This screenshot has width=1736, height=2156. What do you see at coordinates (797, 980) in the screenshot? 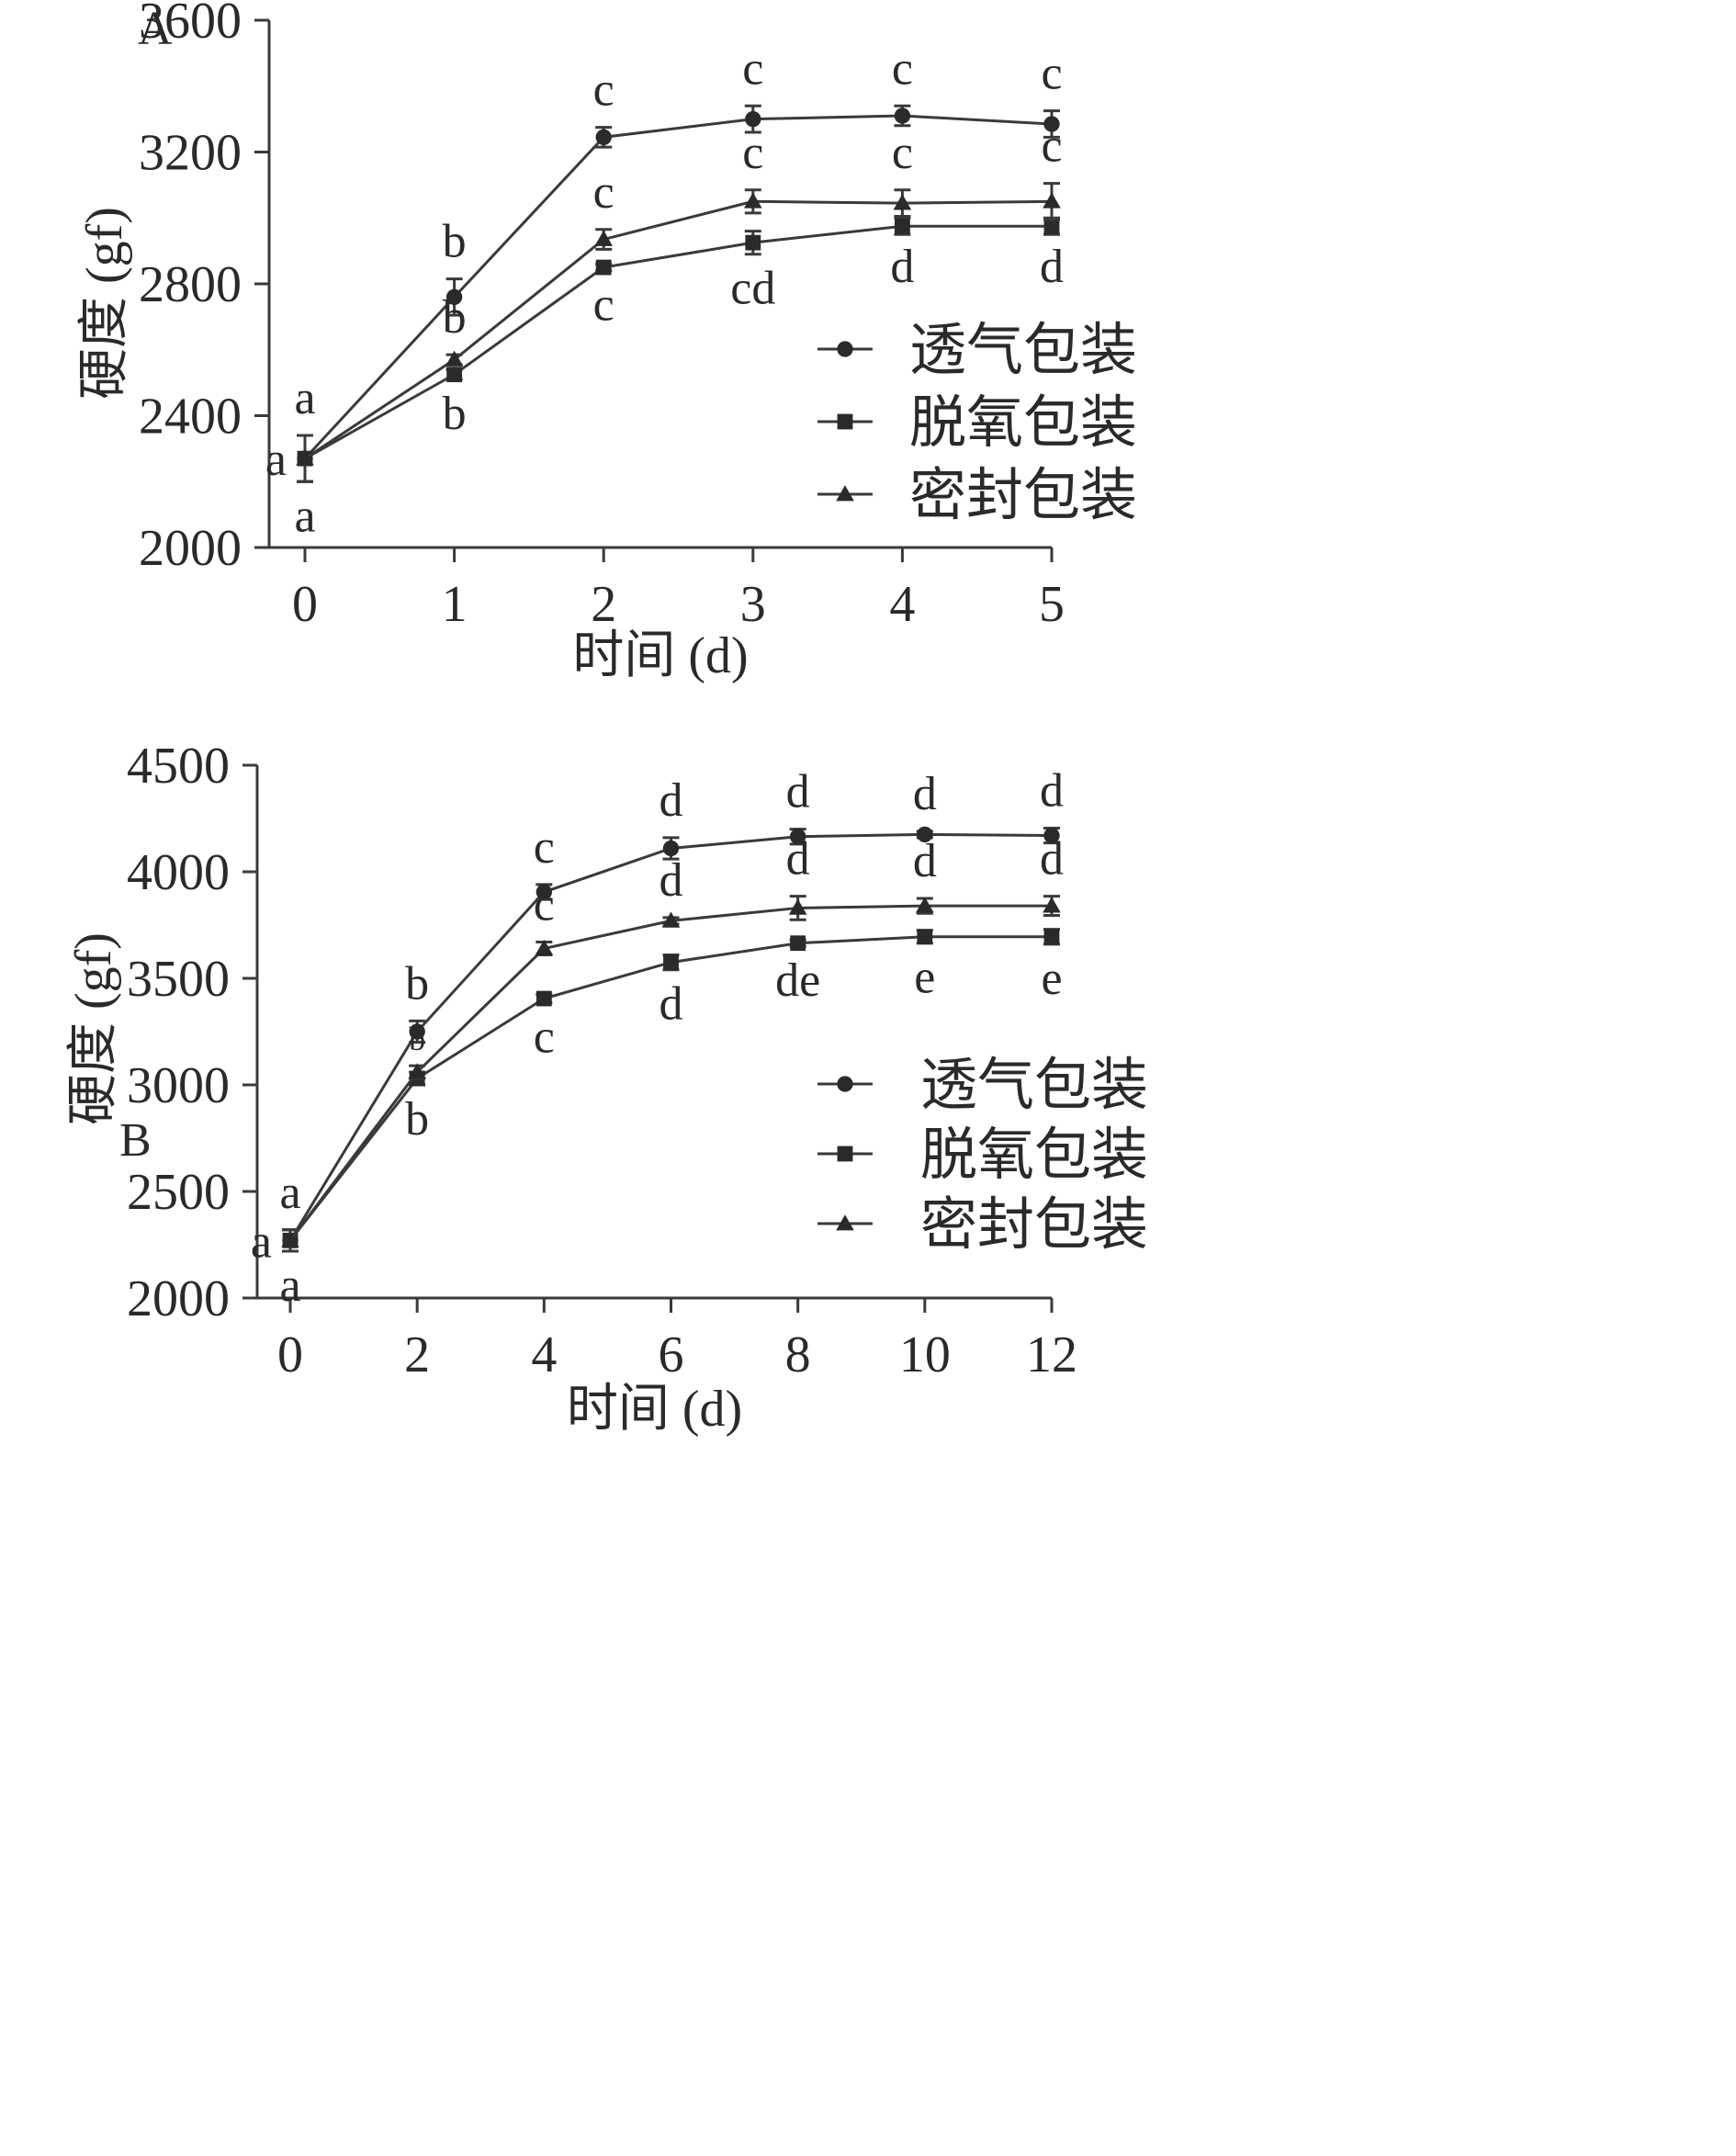
I see `significance-label: de` at bounding box center [797, 980].